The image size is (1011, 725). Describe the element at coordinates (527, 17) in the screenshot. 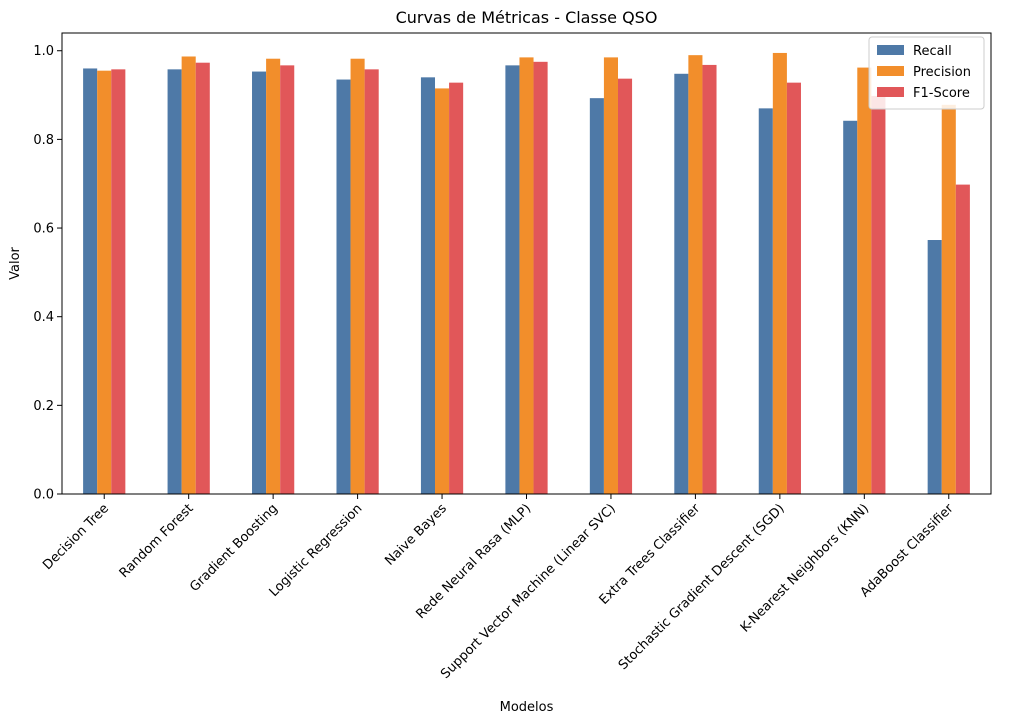

I see `chart-title: Curvas de Métricas - Classe QSO` at that location.